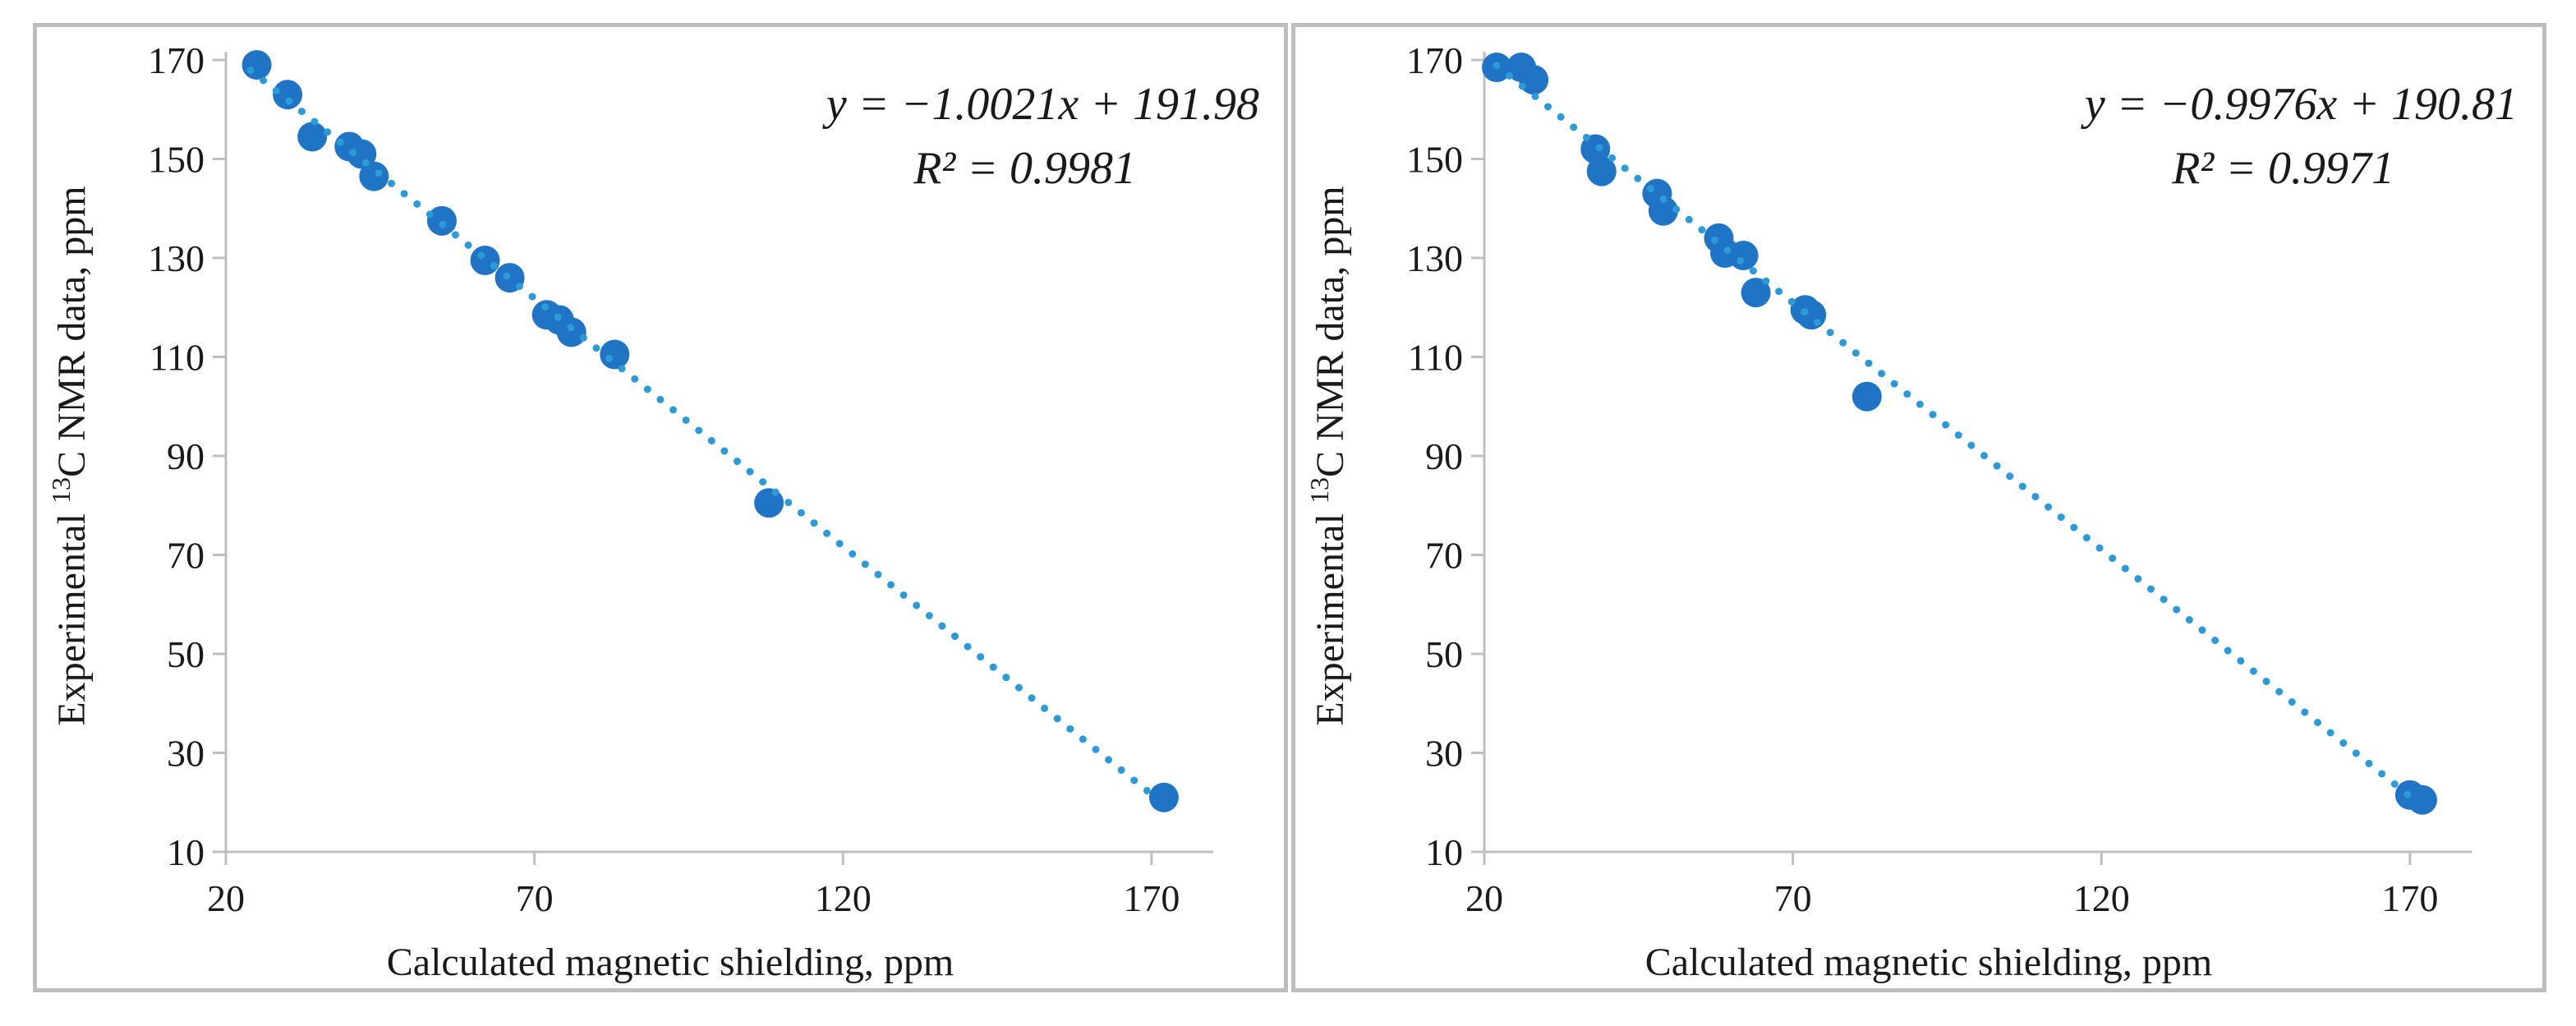 The width and height of the screenshot is (2576, 1026). I want to click on trendline-equation: y = −1.0021x + 191.98, so click(1041, 104).